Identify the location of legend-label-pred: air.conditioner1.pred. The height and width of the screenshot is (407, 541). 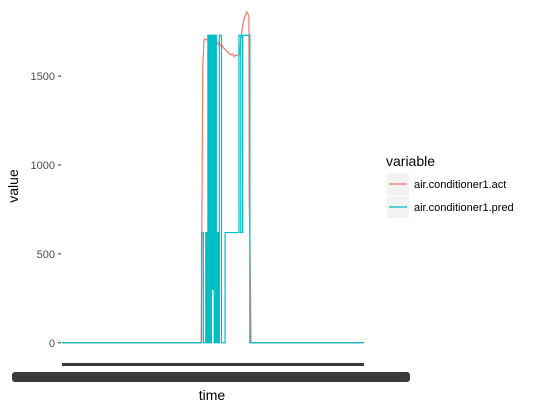
(464, 208).